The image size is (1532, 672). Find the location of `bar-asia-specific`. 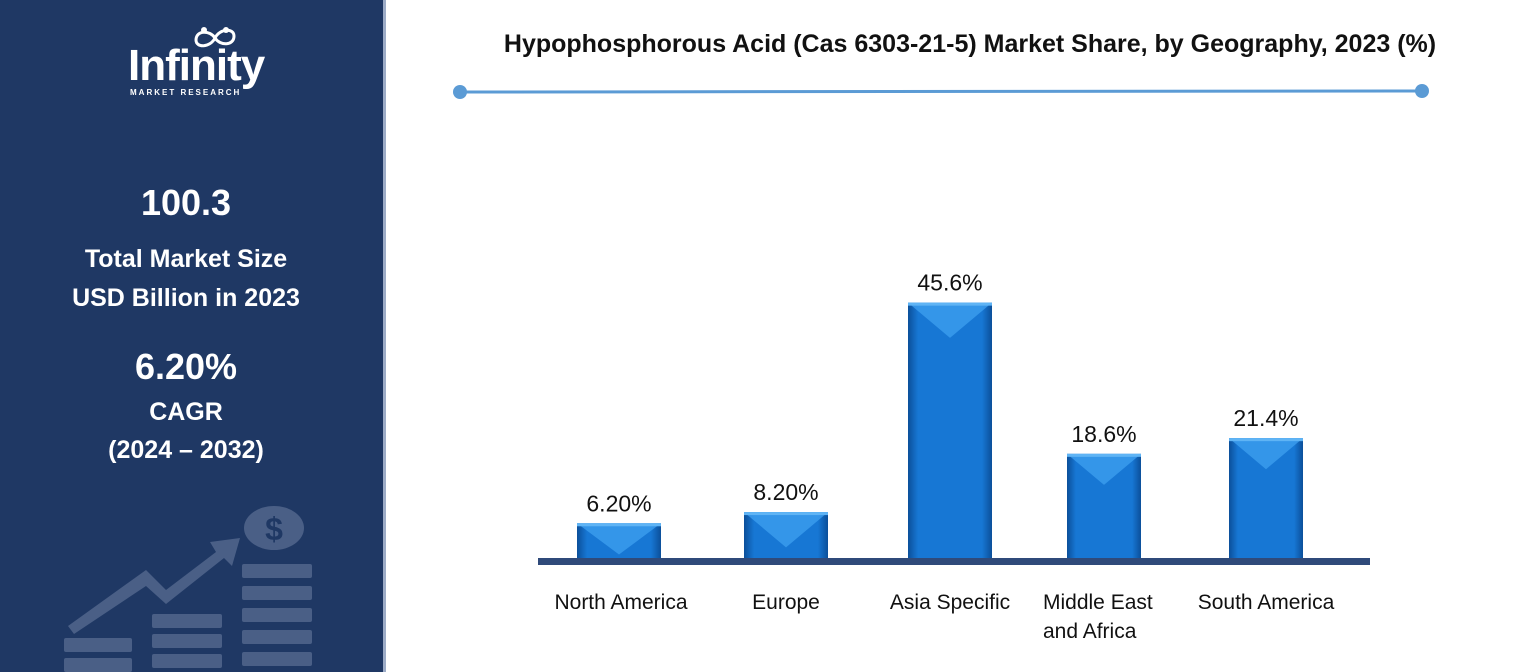

bar-asia-specific is located at coordinates (950, 430).